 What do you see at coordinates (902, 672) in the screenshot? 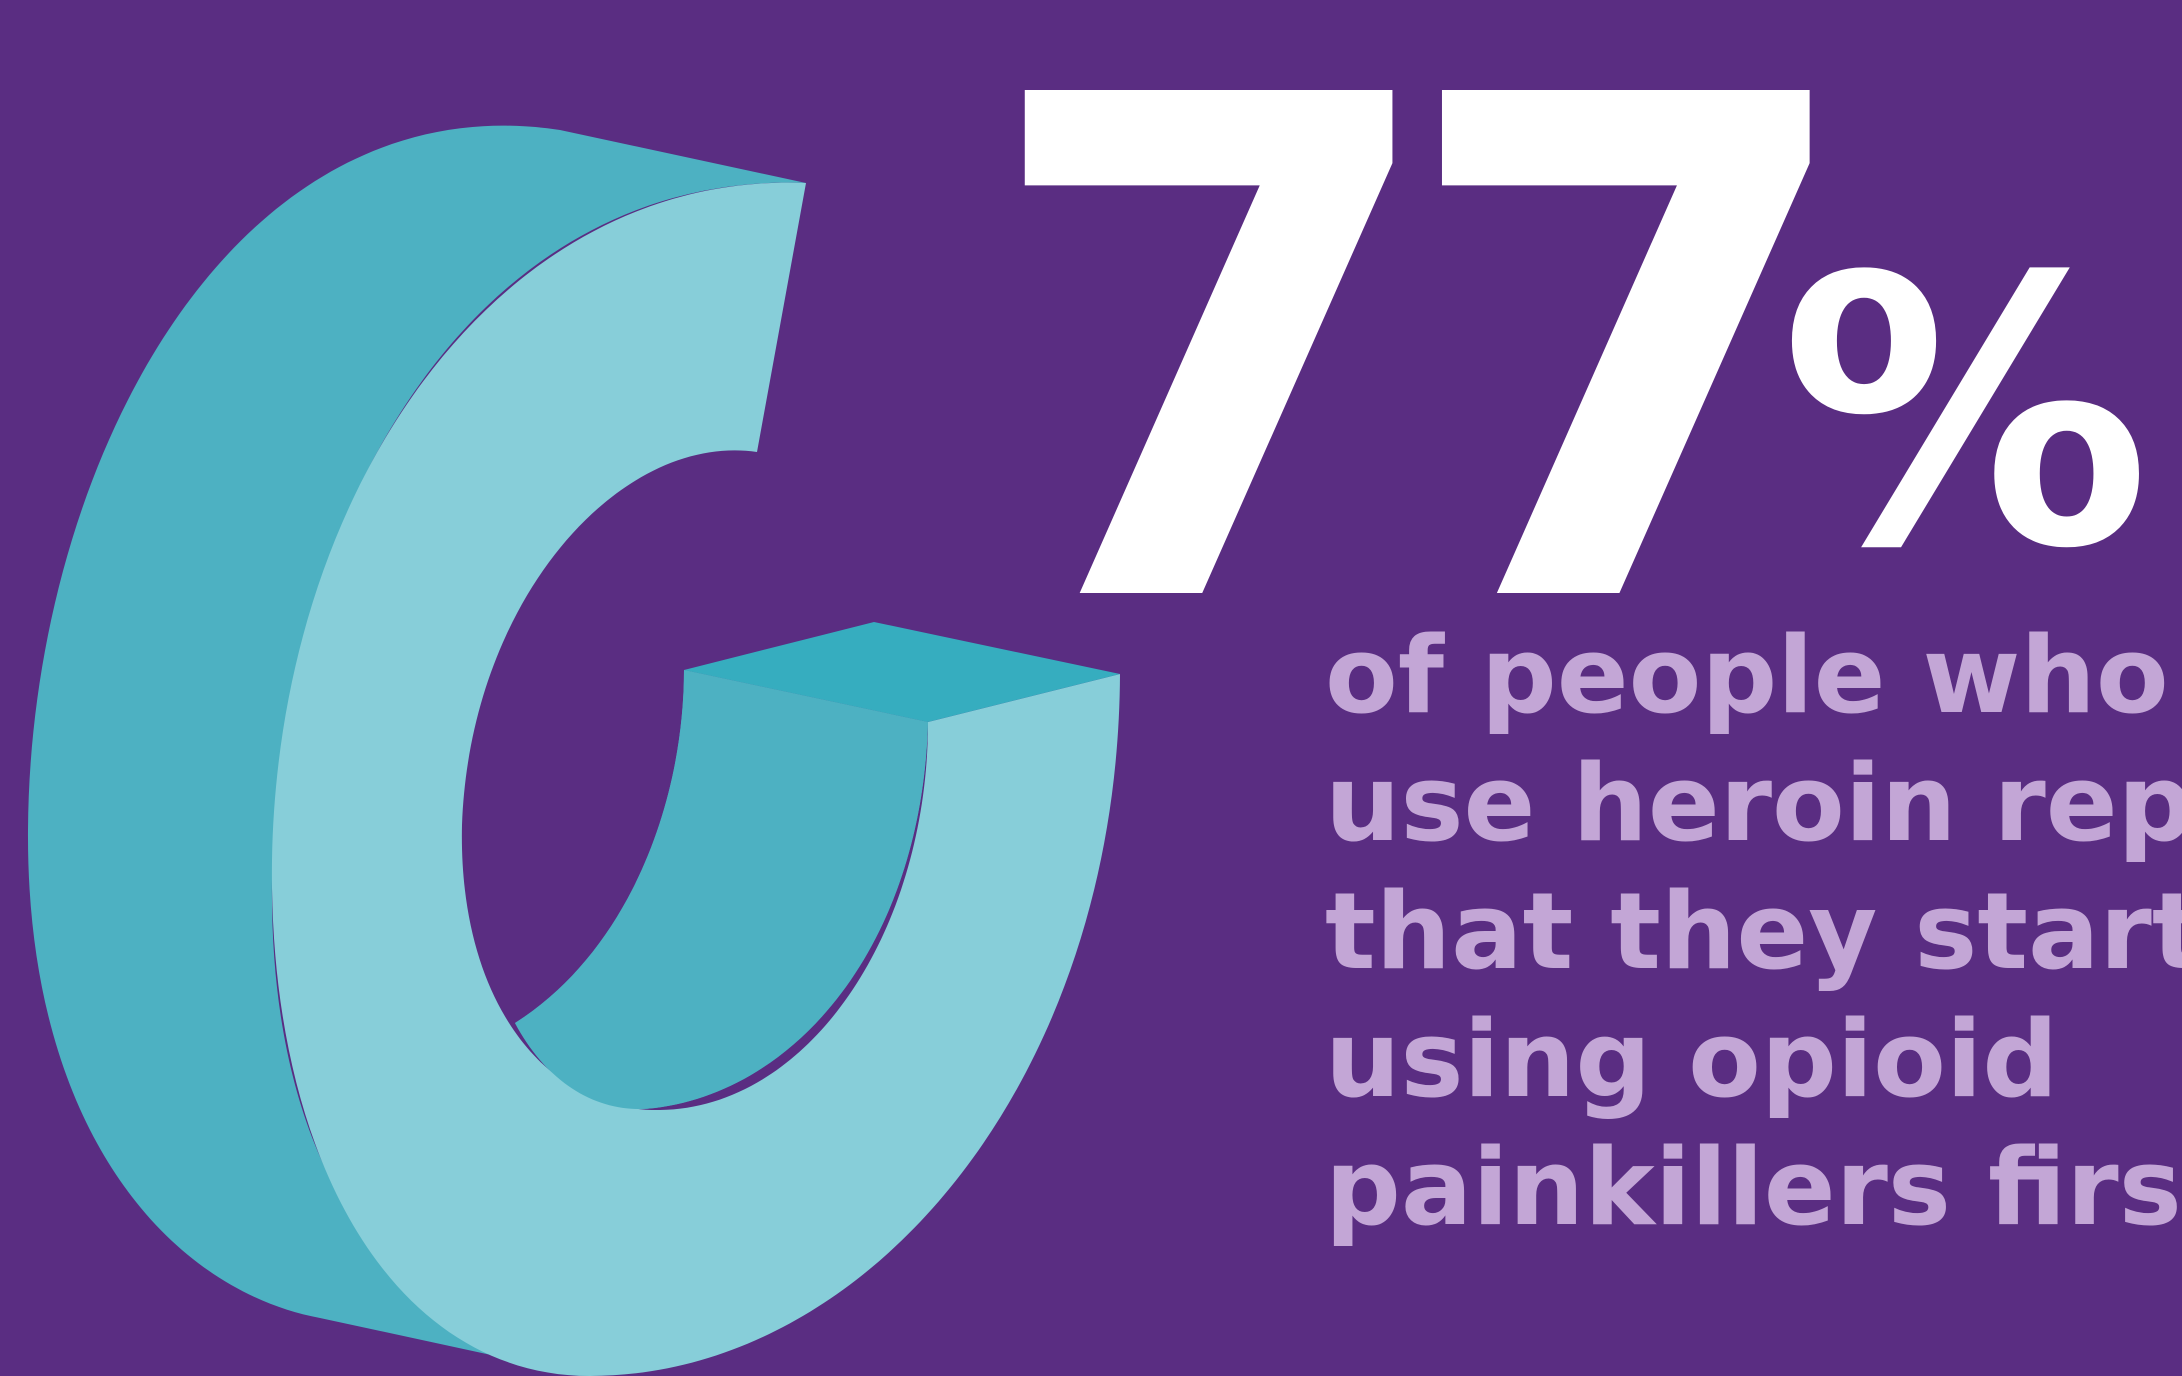
I see `ring-cut-face` at bounding box center [902, 672].